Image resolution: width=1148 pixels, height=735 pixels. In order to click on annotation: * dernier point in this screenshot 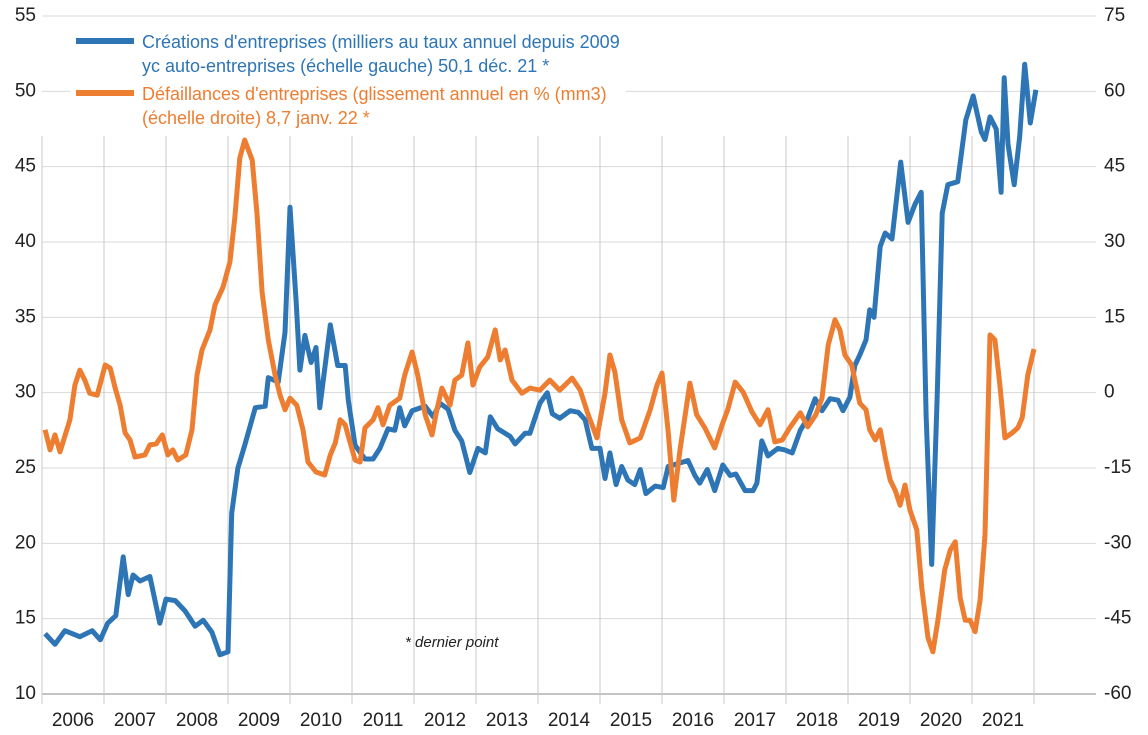, I will do `click(452, 642)`.